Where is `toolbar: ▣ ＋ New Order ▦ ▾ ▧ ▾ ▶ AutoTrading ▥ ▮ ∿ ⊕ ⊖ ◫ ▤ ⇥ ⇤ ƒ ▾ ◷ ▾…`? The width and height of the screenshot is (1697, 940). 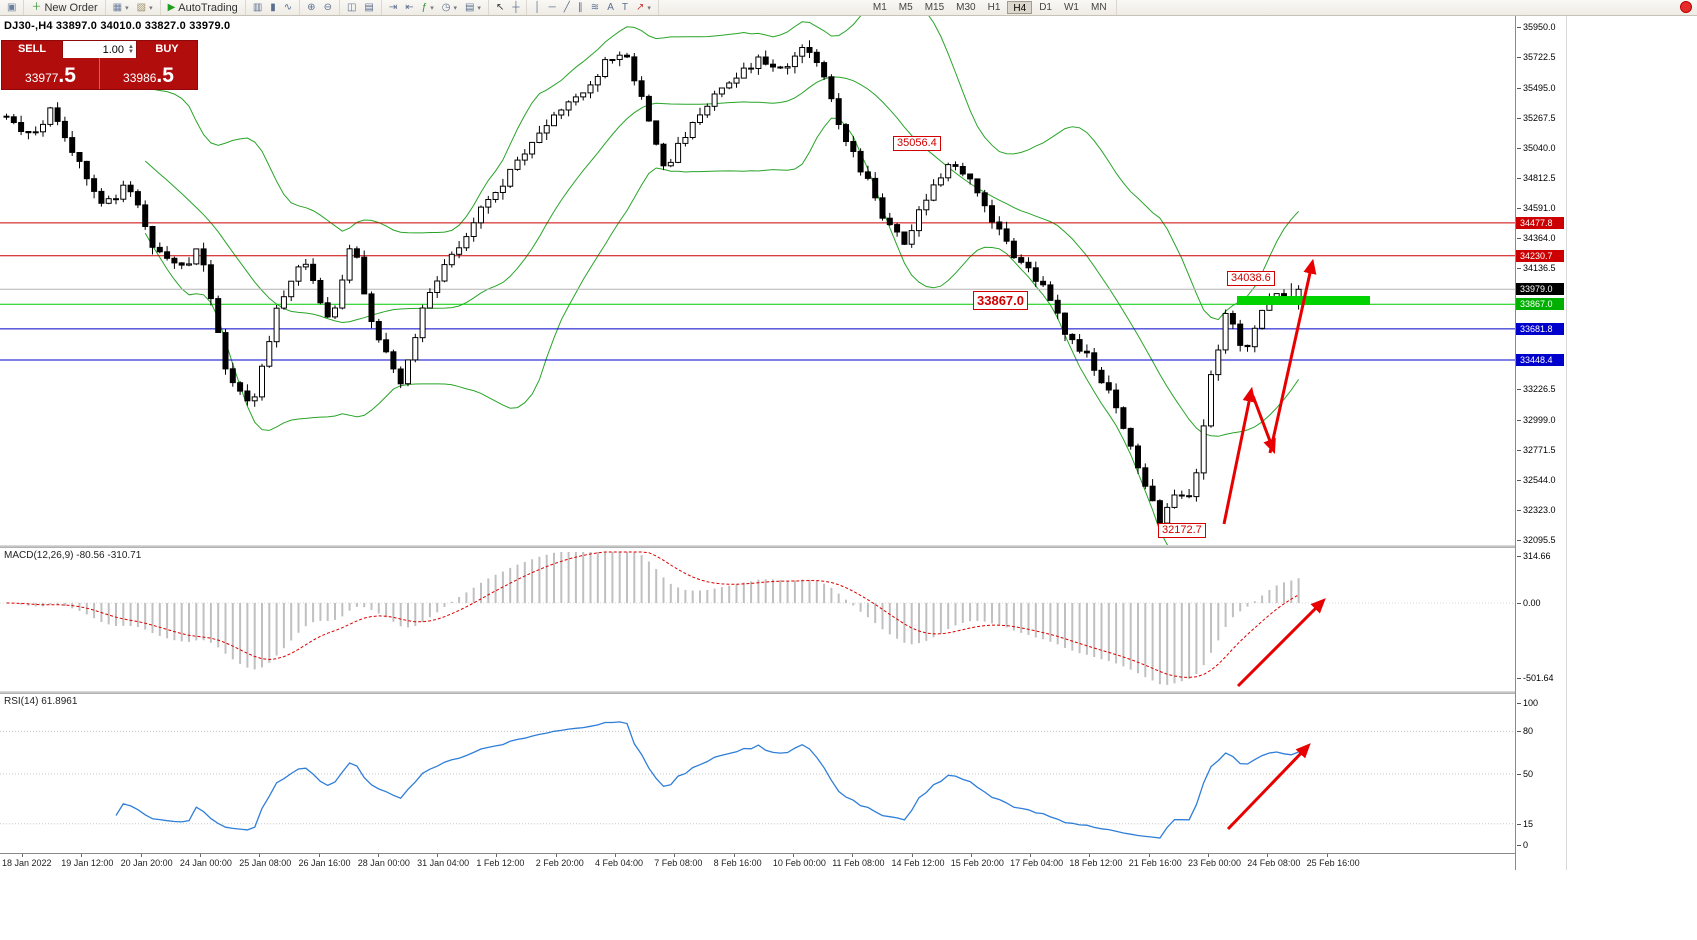 toolbar: ▣ ＋ New Order ▦ ▾ ▧ ▾ ▶ AutoTrading ▥ ▮ ∿ ⊕ ⊖ ◫ ▤ ⇥ ⇤ ƒ ▾ ◷ ▾… is located at coordinates (848, 8).